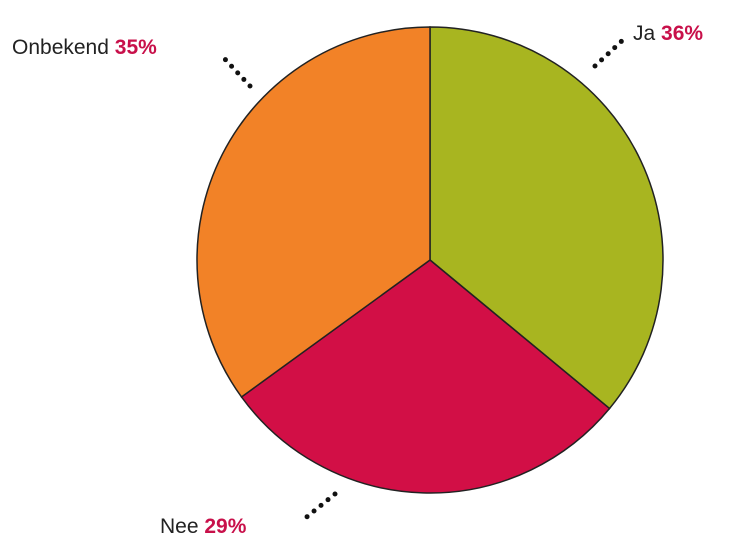  I want to click on slice-value: 29%, so click(225, 526).